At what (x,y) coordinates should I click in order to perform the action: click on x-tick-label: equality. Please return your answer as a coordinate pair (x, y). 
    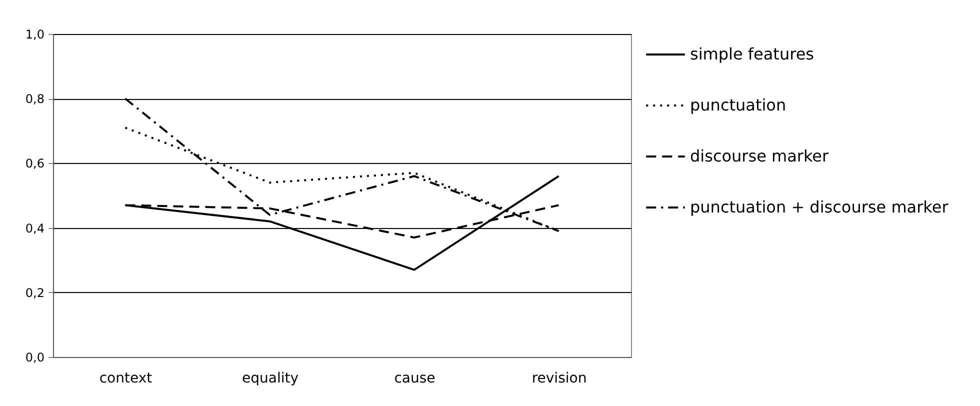
    Looking at the image, I should click on (270, 378).